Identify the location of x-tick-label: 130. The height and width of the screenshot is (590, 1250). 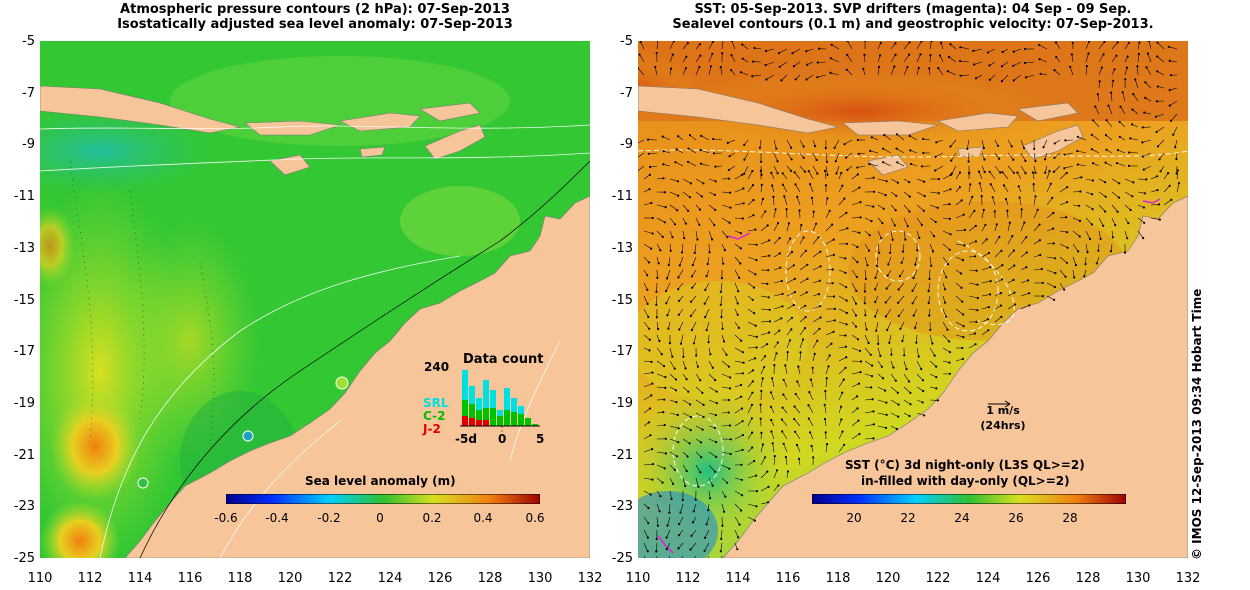
(540, 578).